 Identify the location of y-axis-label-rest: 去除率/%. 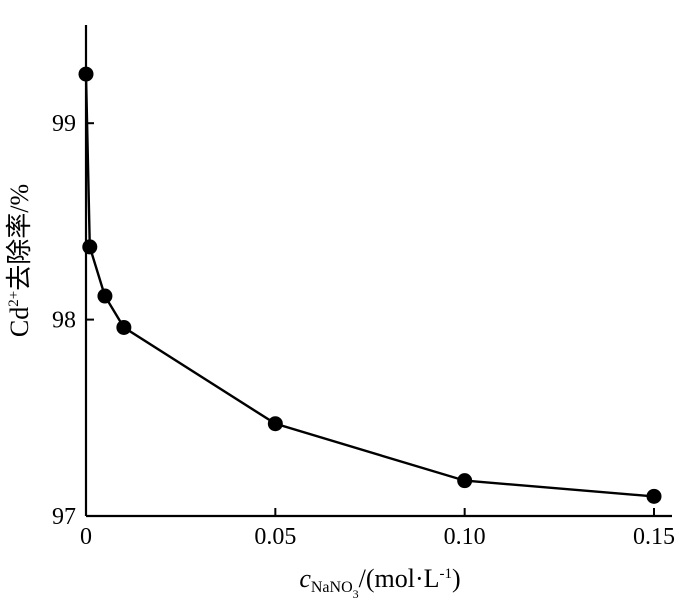
(19, 237).